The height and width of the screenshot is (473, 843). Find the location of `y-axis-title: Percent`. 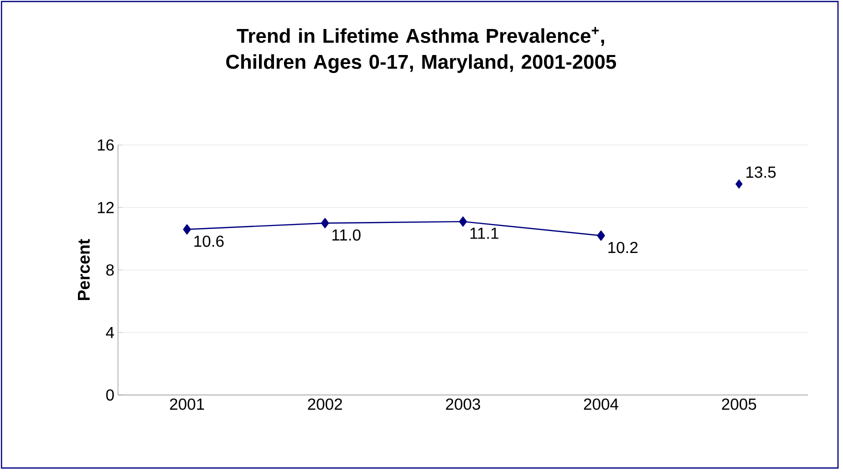

y-axis-title: Percent is located at coordinates (84, 269).